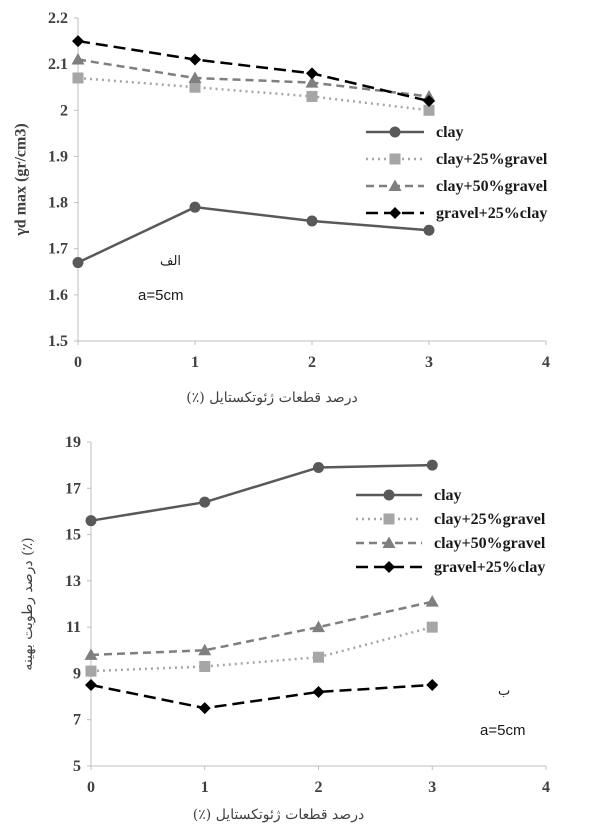  Describe the element at coordinates (261, 649) in the screenshot. I see `chart1-series-line-clay+25%gravel` at that location.